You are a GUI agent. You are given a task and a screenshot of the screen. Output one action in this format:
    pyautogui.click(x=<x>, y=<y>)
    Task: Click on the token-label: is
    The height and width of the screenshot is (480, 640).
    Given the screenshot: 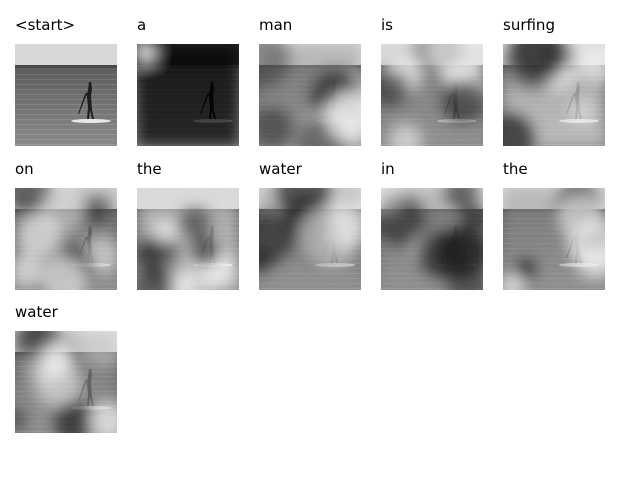 What is the action you would take?
    pyautogui.click(x=387, y=25)
    